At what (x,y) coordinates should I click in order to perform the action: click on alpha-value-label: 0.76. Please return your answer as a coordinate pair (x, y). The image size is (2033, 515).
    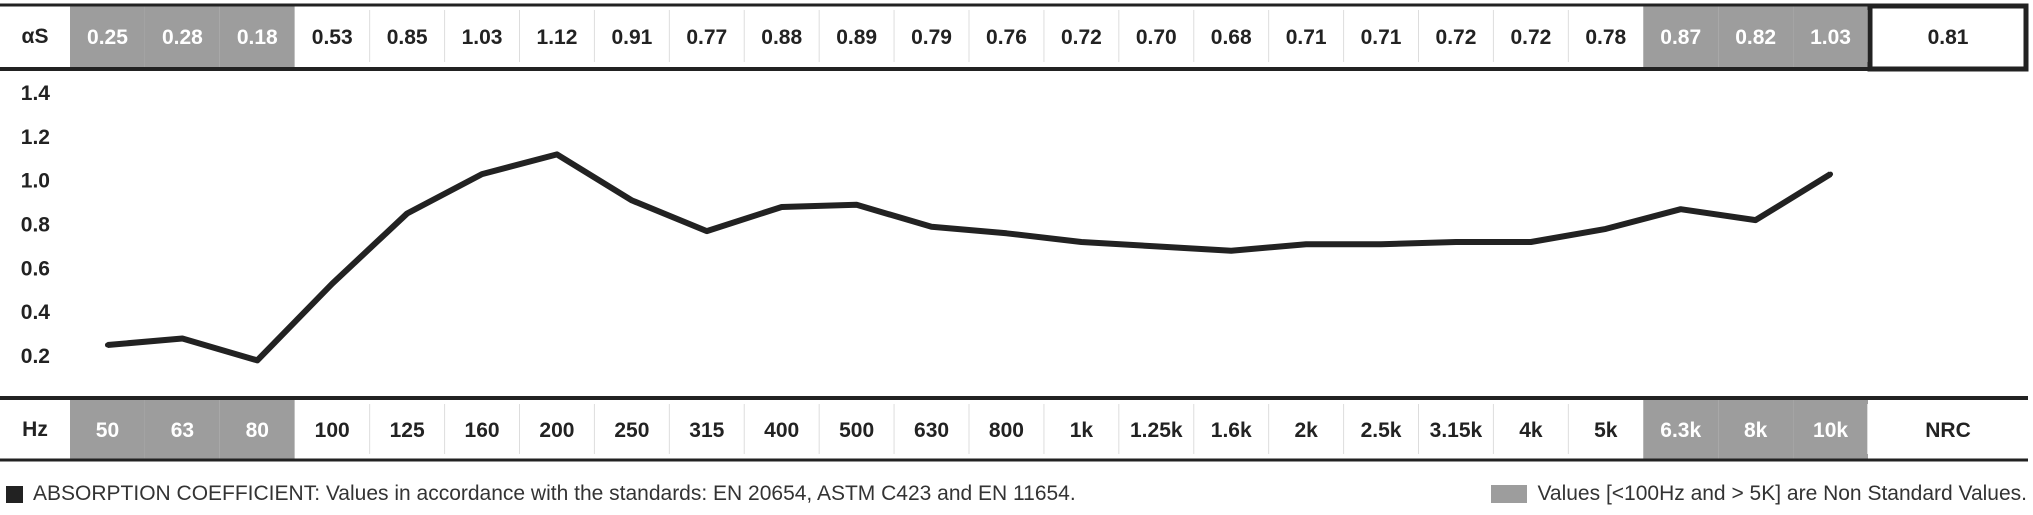
    Looking at the image, I should click on (1006, 37).